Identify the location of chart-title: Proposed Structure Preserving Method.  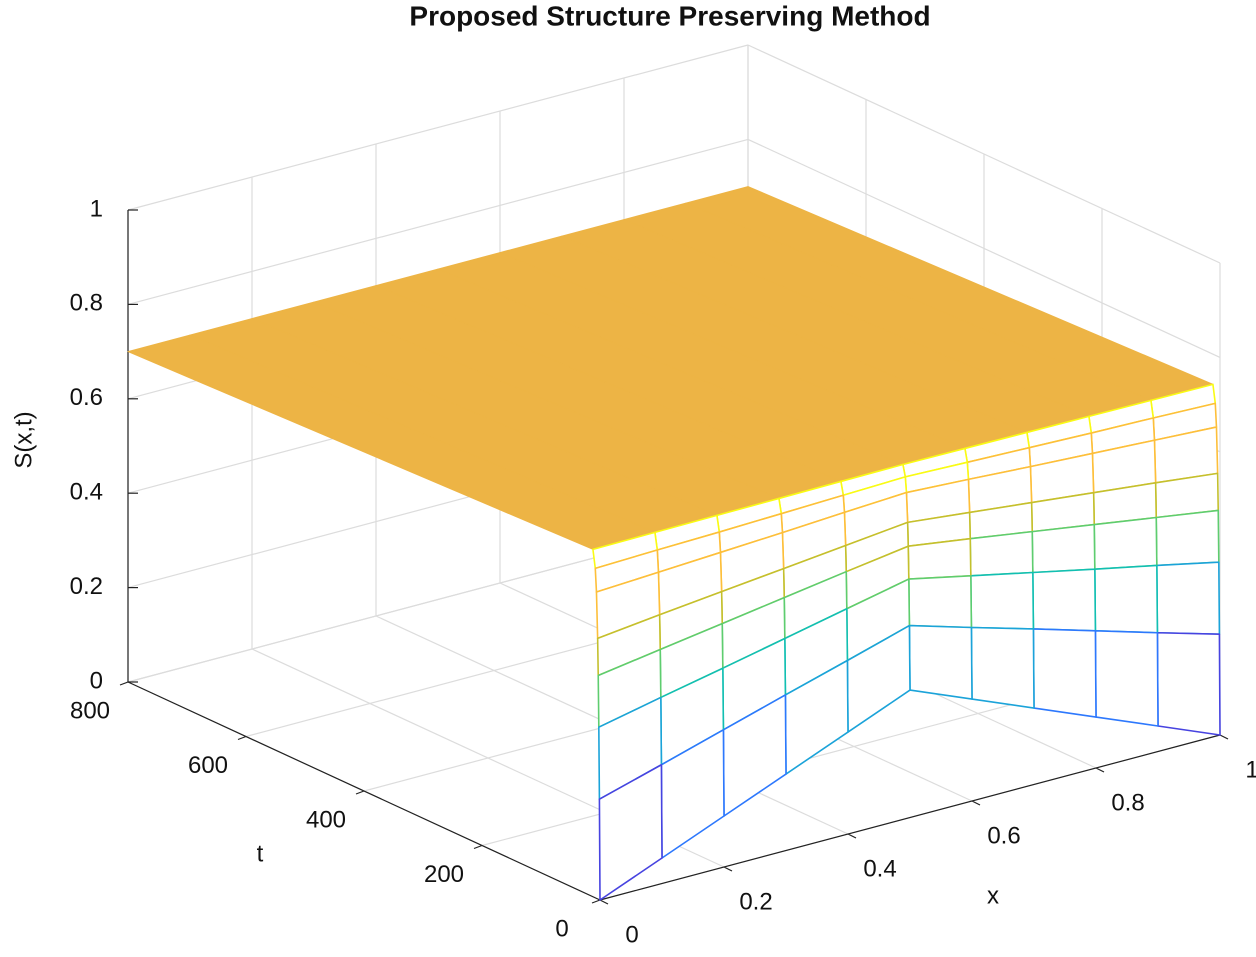
(669, 15).